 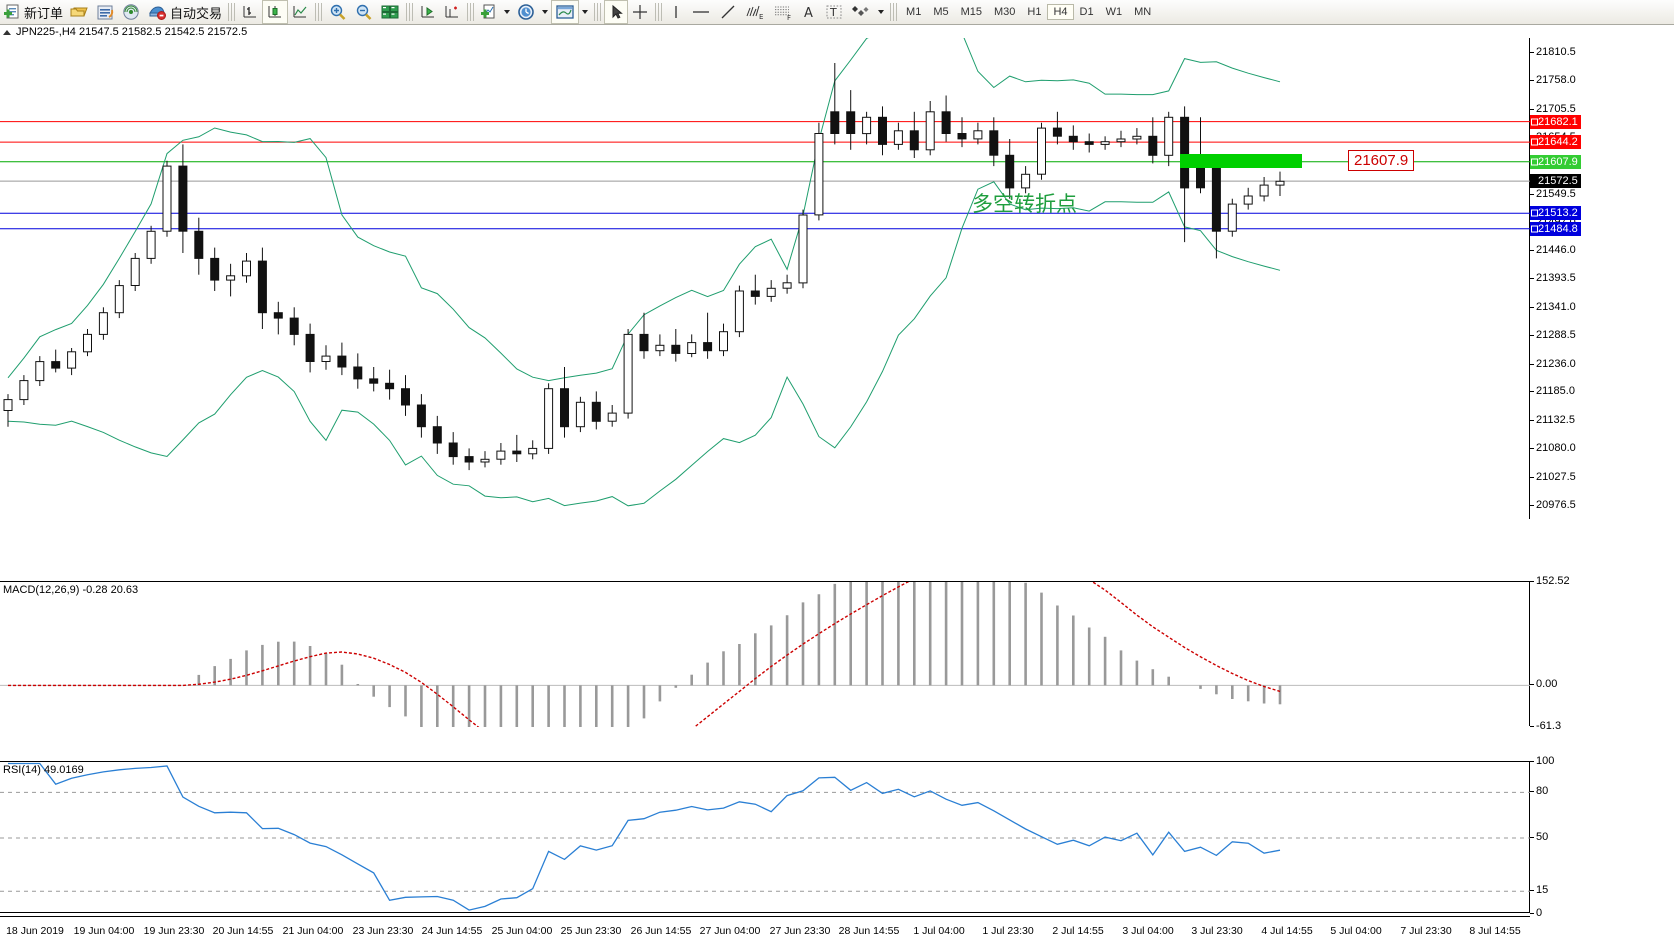 I want to click on timeframe-h1: H1, so click(x=1034, y=12).